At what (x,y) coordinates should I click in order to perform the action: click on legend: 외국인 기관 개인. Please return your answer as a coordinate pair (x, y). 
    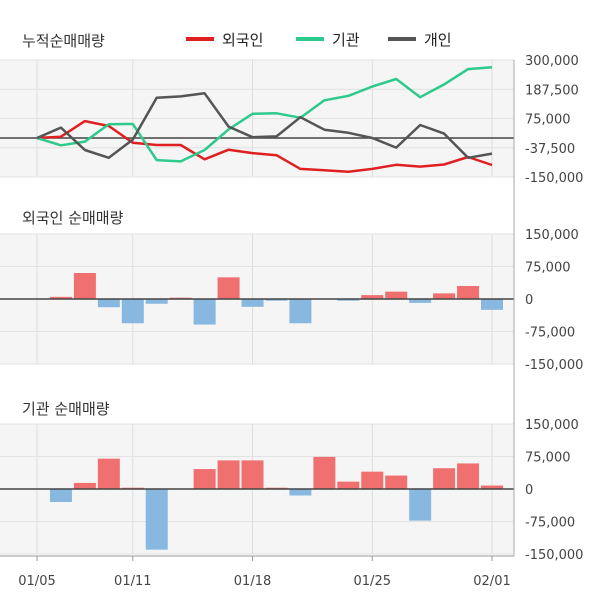
    Looking at the image, I should click on (319, 40).